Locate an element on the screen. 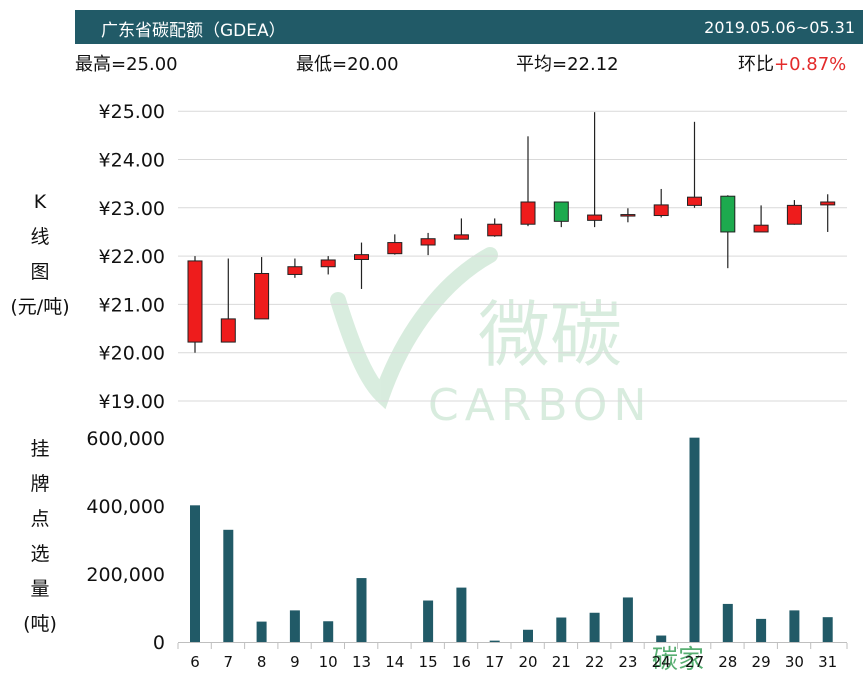 This screenshot has width=867, height=680. x-tick-label: 8 is located at coordinates (262, 662).